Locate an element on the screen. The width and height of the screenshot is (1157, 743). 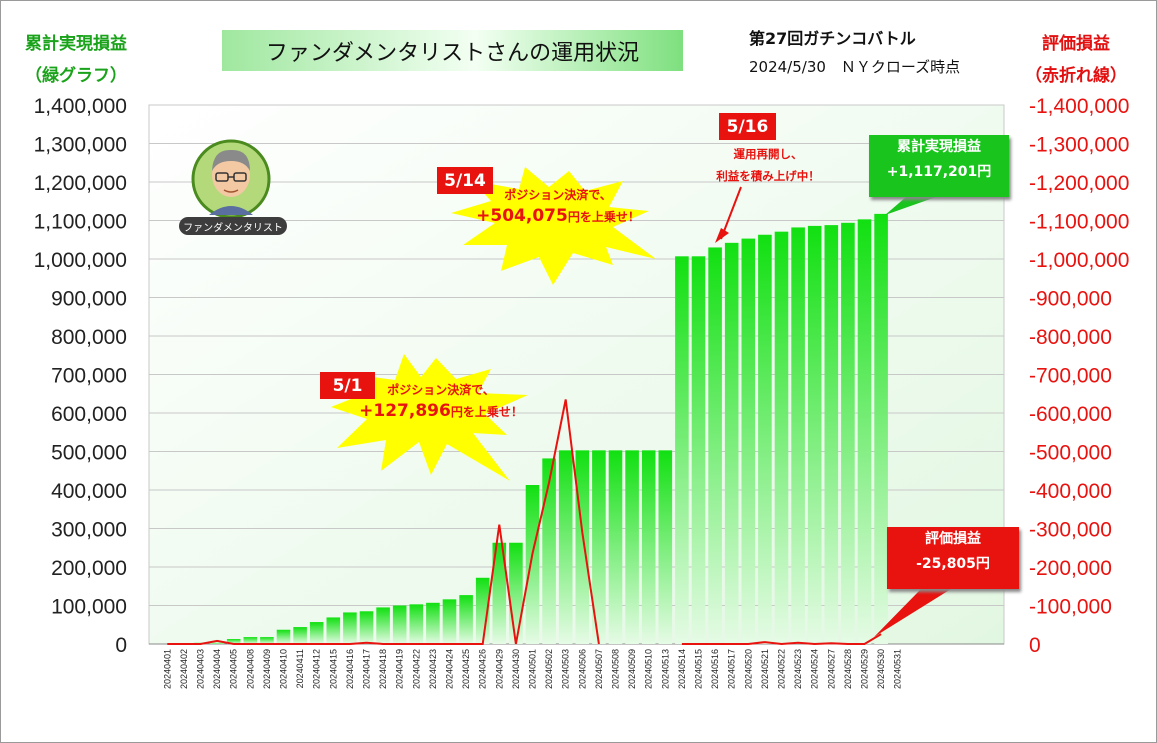
x-tick-label: 20240520 is located at coordinates (748, 669).